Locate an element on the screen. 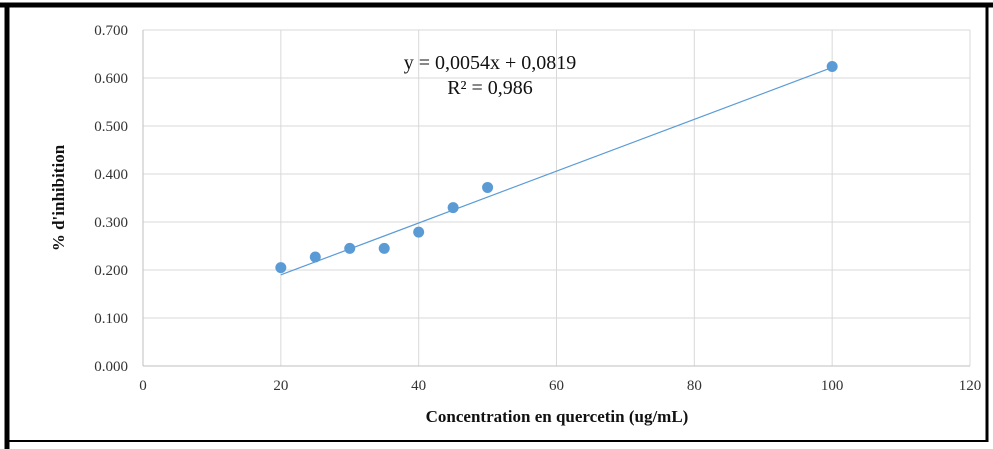 The image size is (993, 449). y-tick-label: 0.500 is located at coordinates (111, 127).